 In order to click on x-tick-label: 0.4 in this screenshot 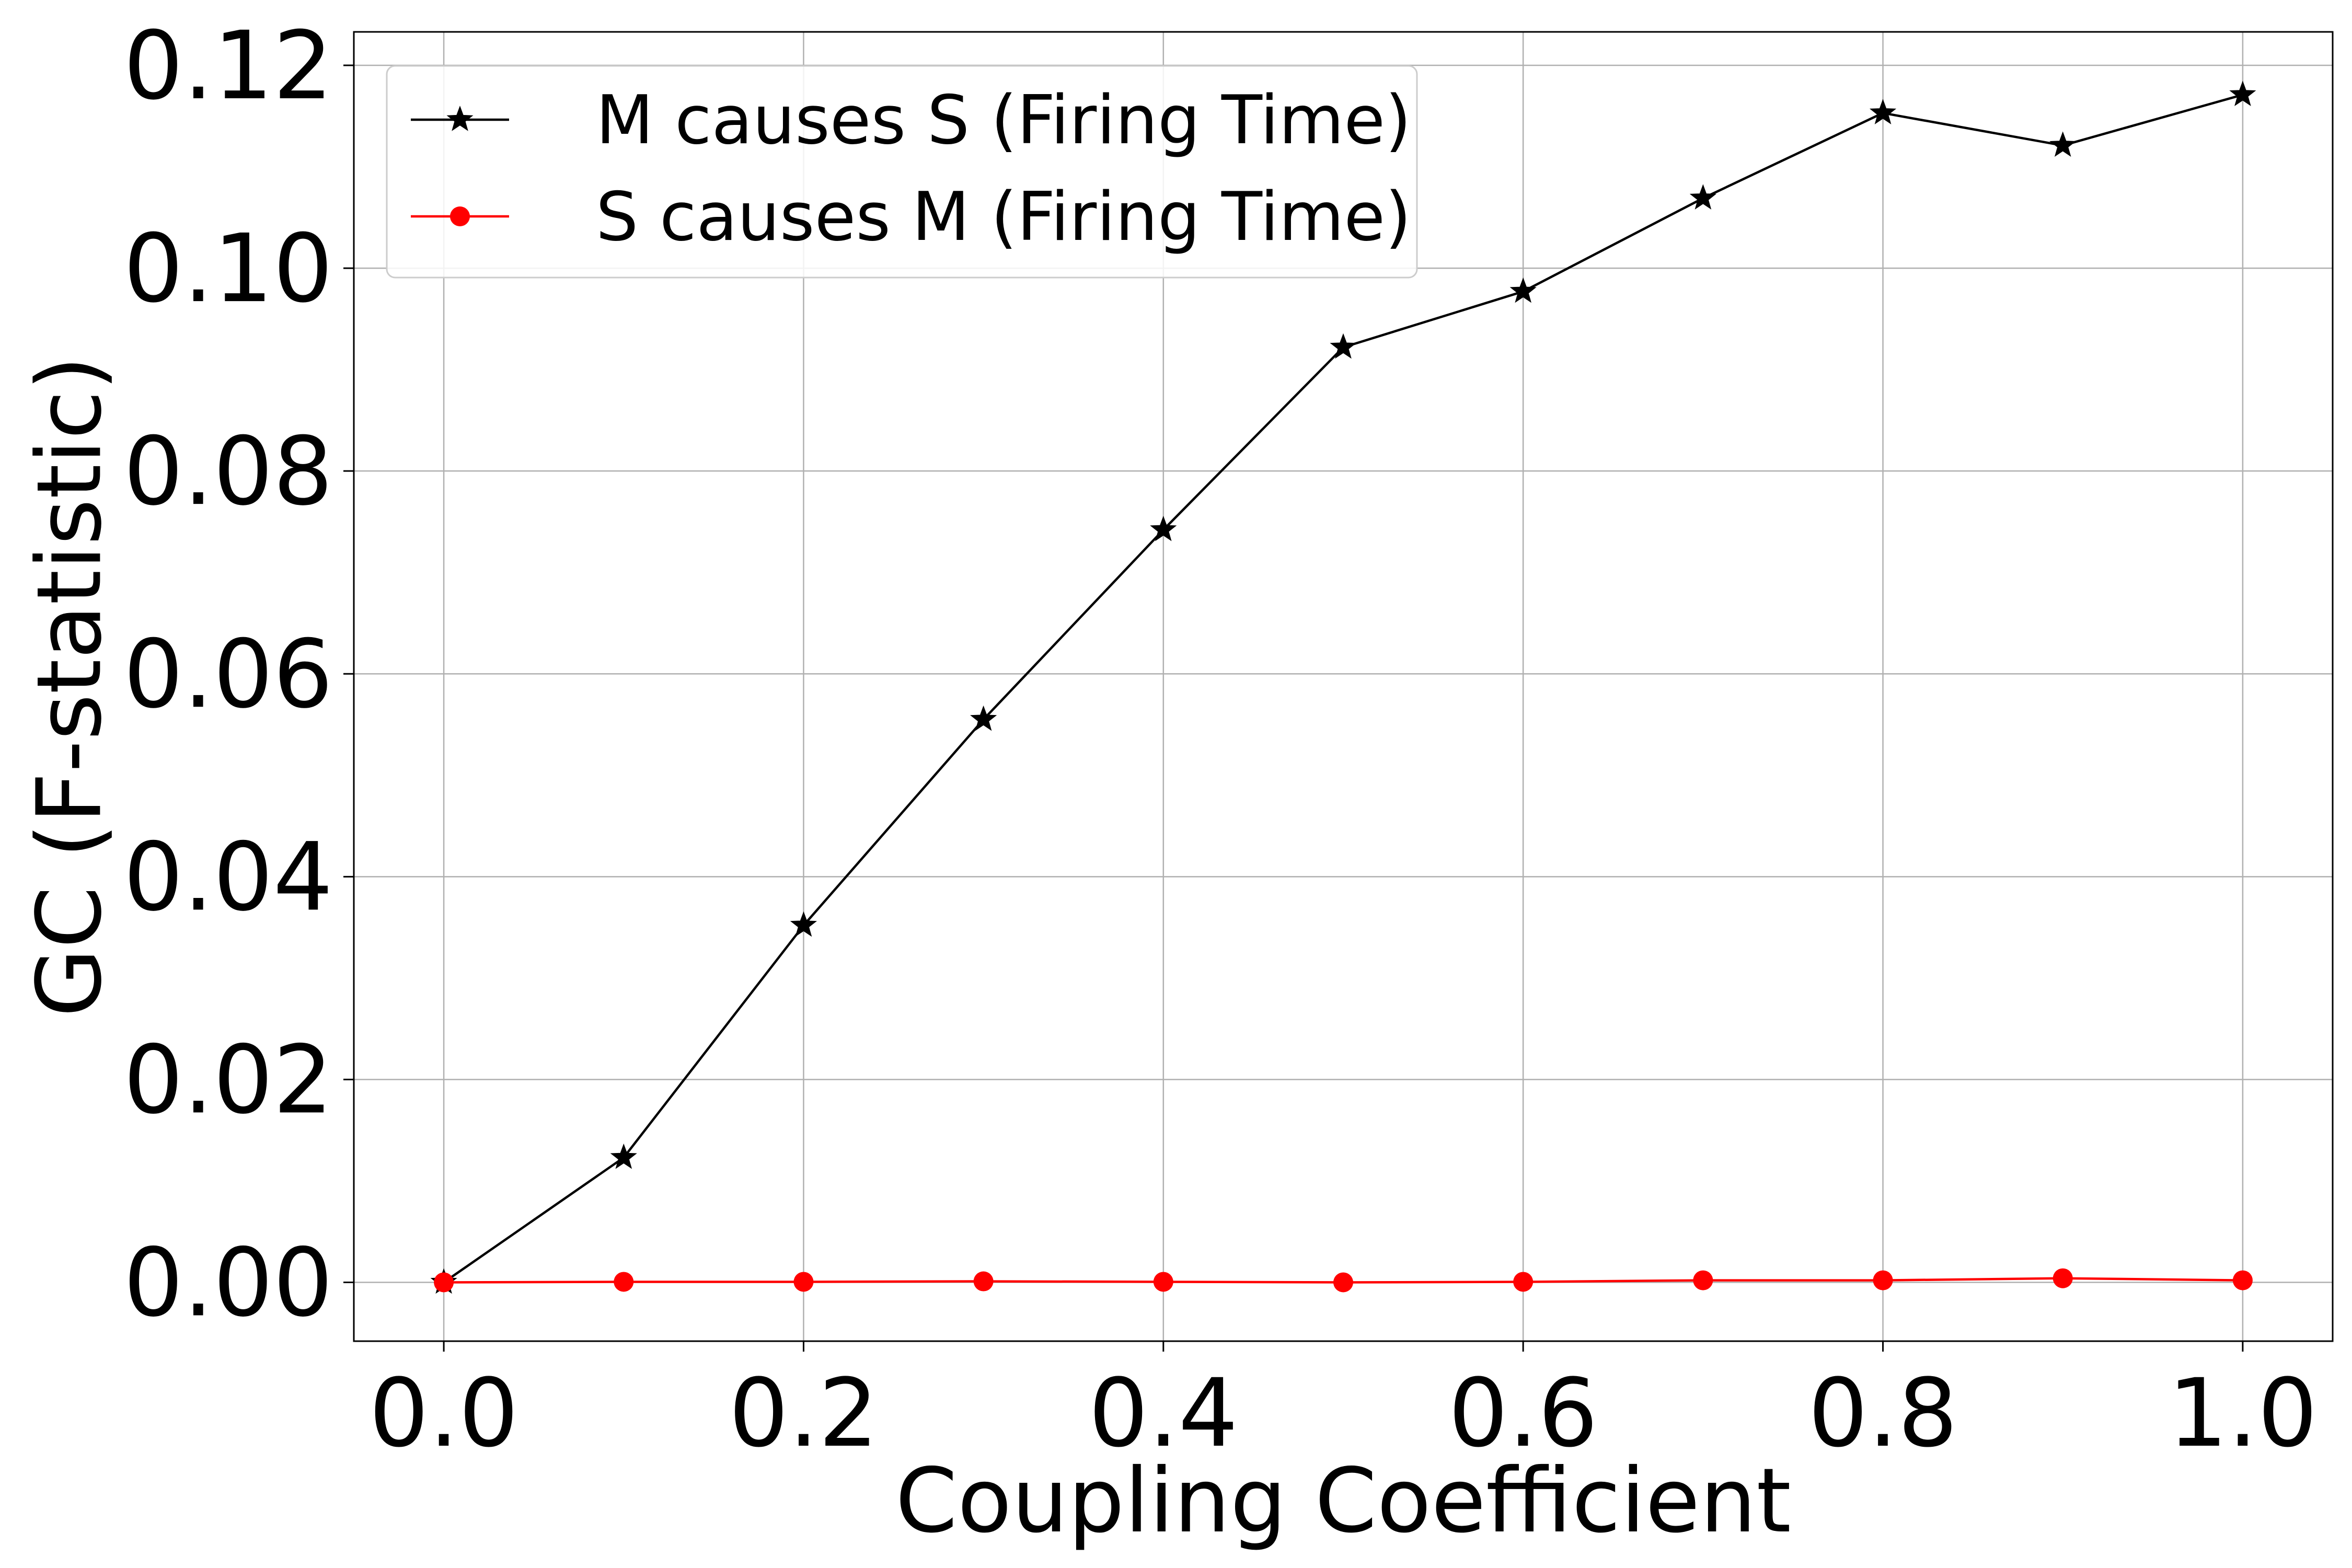, I will do `click(1163, 1413)`.